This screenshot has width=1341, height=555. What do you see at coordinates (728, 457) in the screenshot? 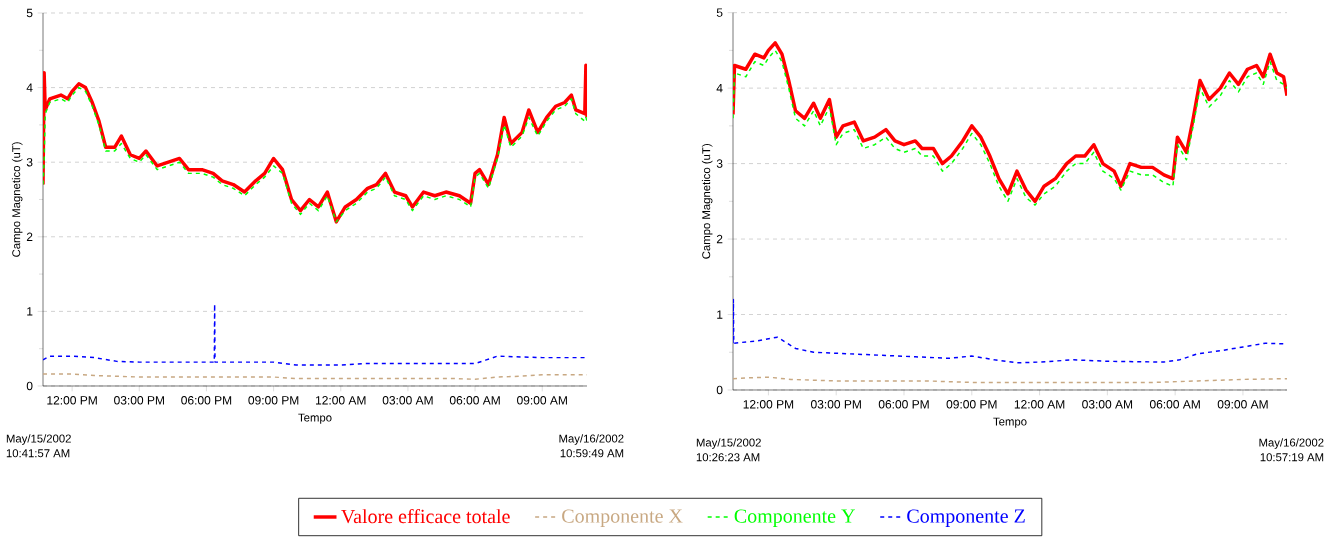
I see `text: 10:26:23 AM` at bounding box center [728, 457].